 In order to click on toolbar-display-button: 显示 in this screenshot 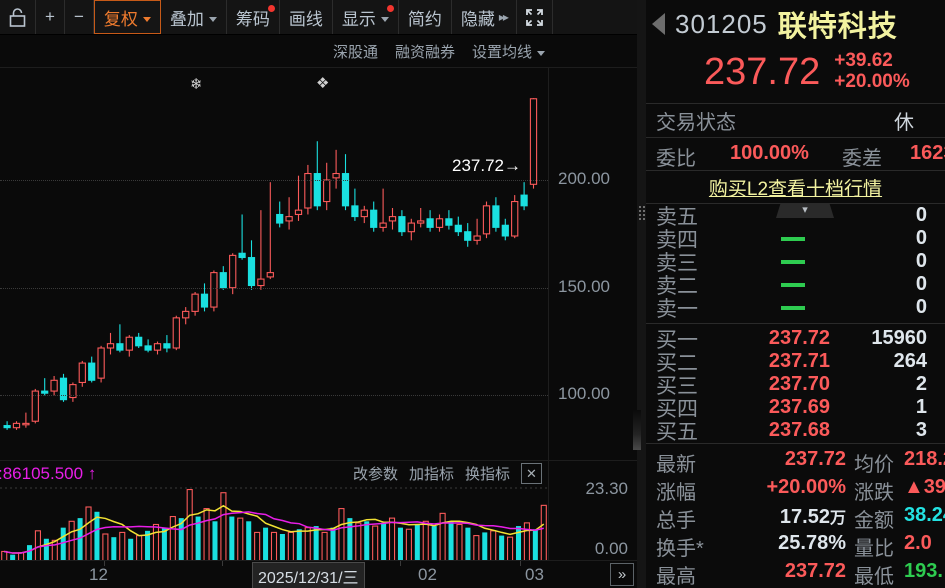, I will do `click(365, 17)`.